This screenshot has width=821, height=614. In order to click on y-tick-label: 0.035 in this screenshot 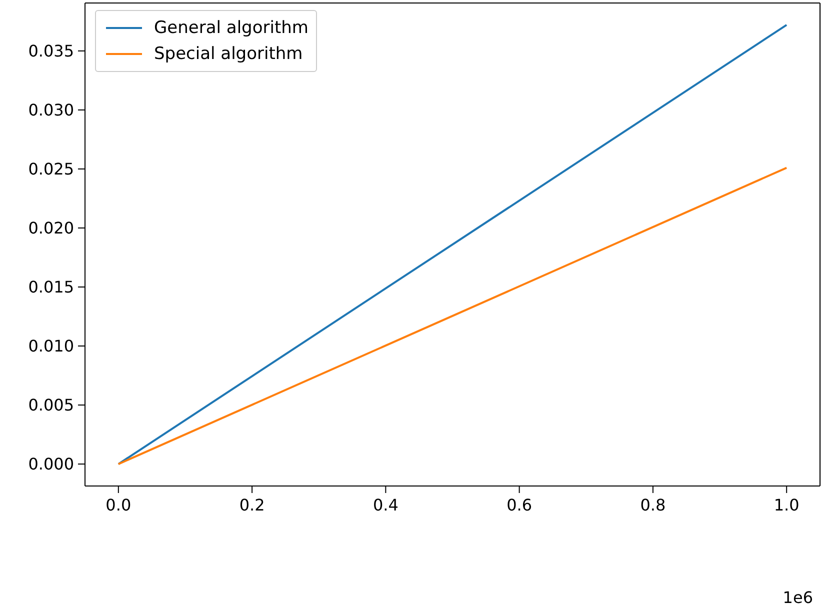, I will do `click(51, 51)`.